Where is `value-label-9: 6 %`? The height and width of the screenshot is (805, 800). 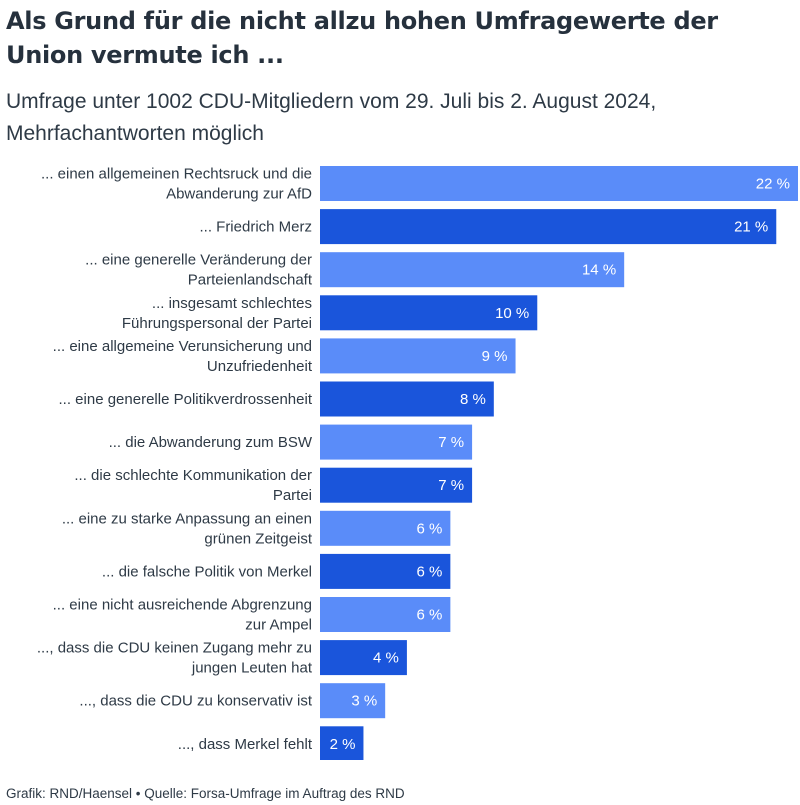
value-label-9: 6 % is located at coordinates (430, 571).